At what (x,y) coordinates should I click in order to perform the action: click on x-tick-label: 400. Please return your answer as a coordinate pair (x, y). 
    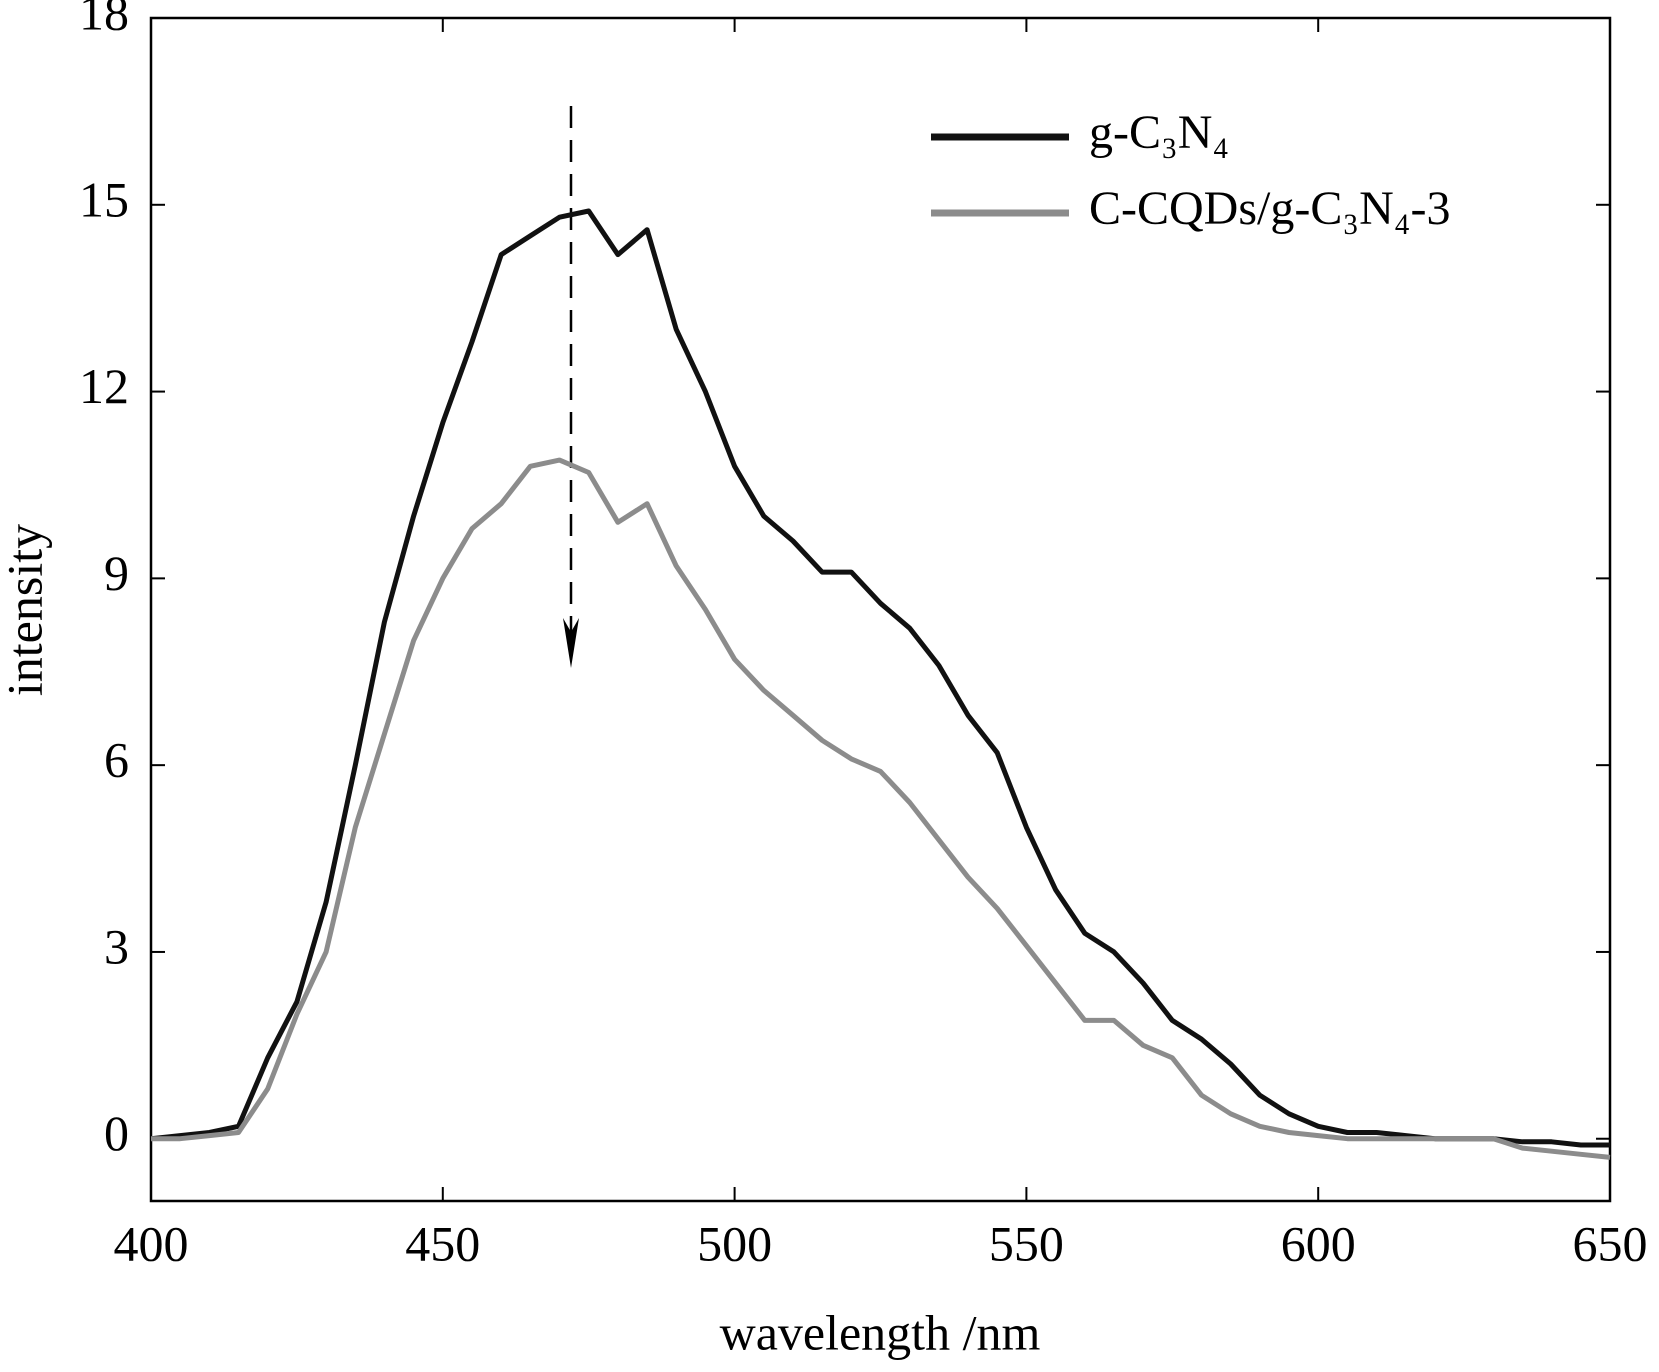
    Looking at the image, I should click on (151, 1243).